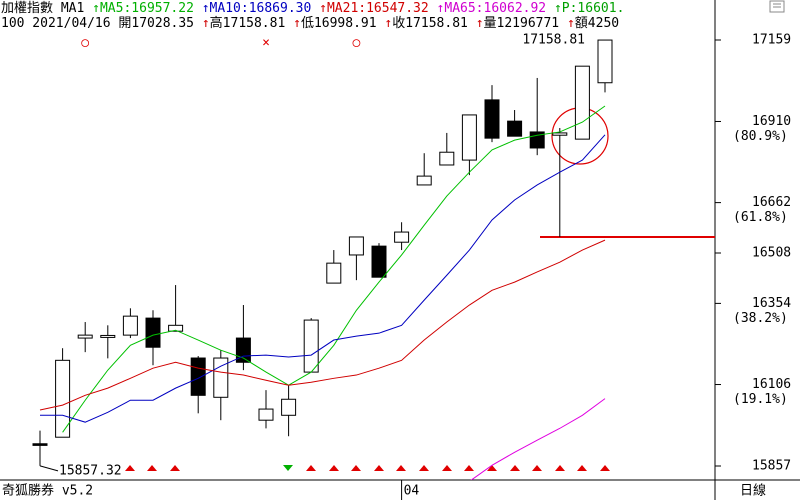 The width and height of the screenshot is (800, 500). I want to click on header-item: ↑P:16601., so click(589, 8).